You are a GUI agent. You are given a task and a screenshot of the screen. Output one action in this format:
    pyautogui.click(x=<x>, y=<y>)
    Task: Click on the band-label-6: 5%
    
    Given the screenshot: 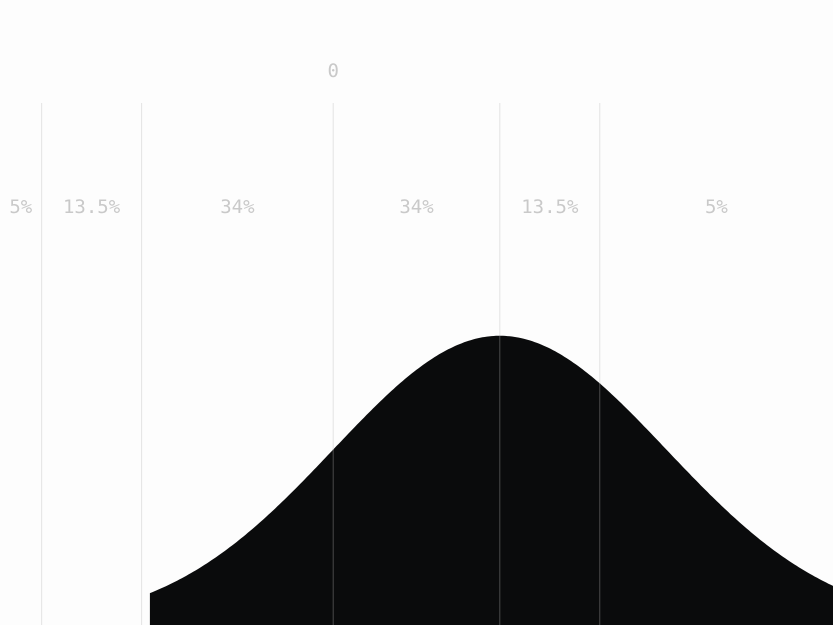 What is the action you would take?
    pyautogui.click(x=716, y=207)
    